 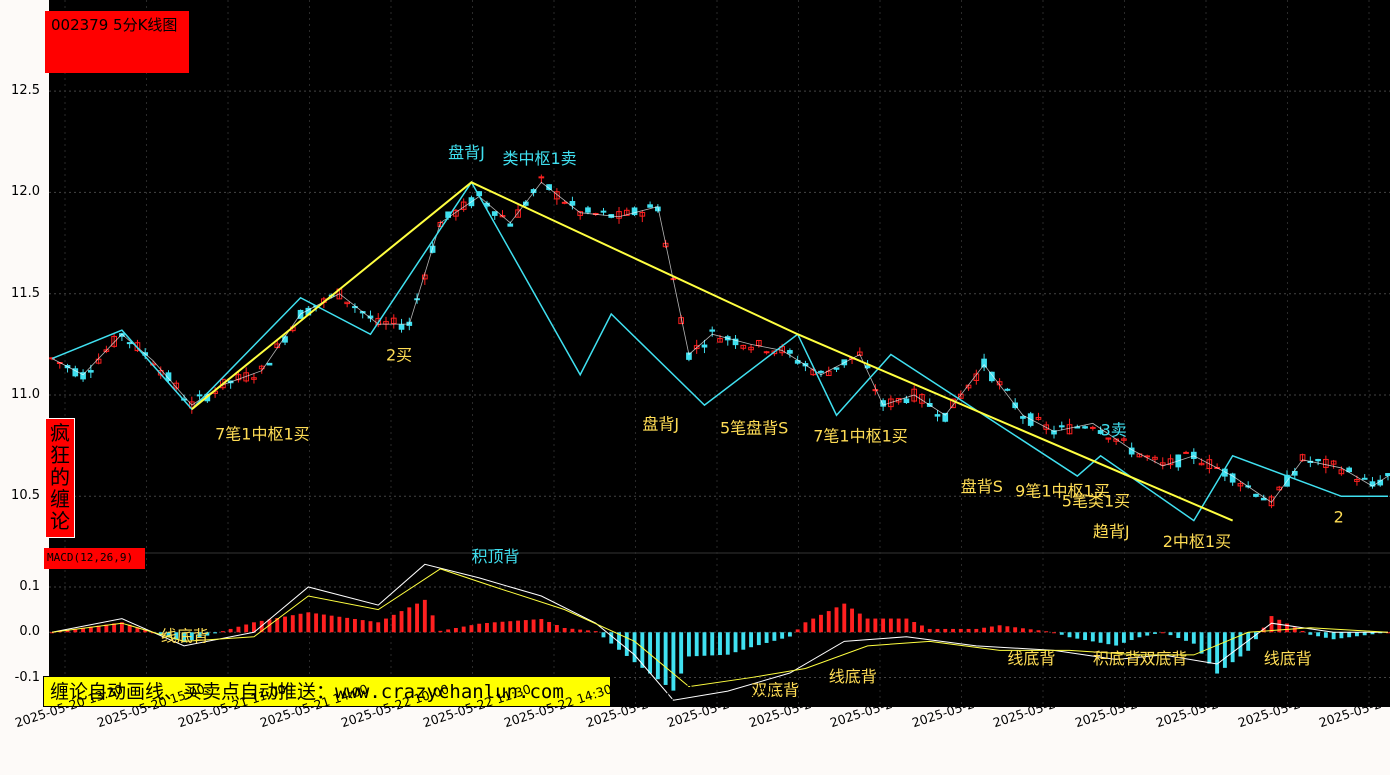 What do you see at coordinates (60, 455) in the screenshot?
I see `brand-char: 狂` at bounding box center [60, 455].